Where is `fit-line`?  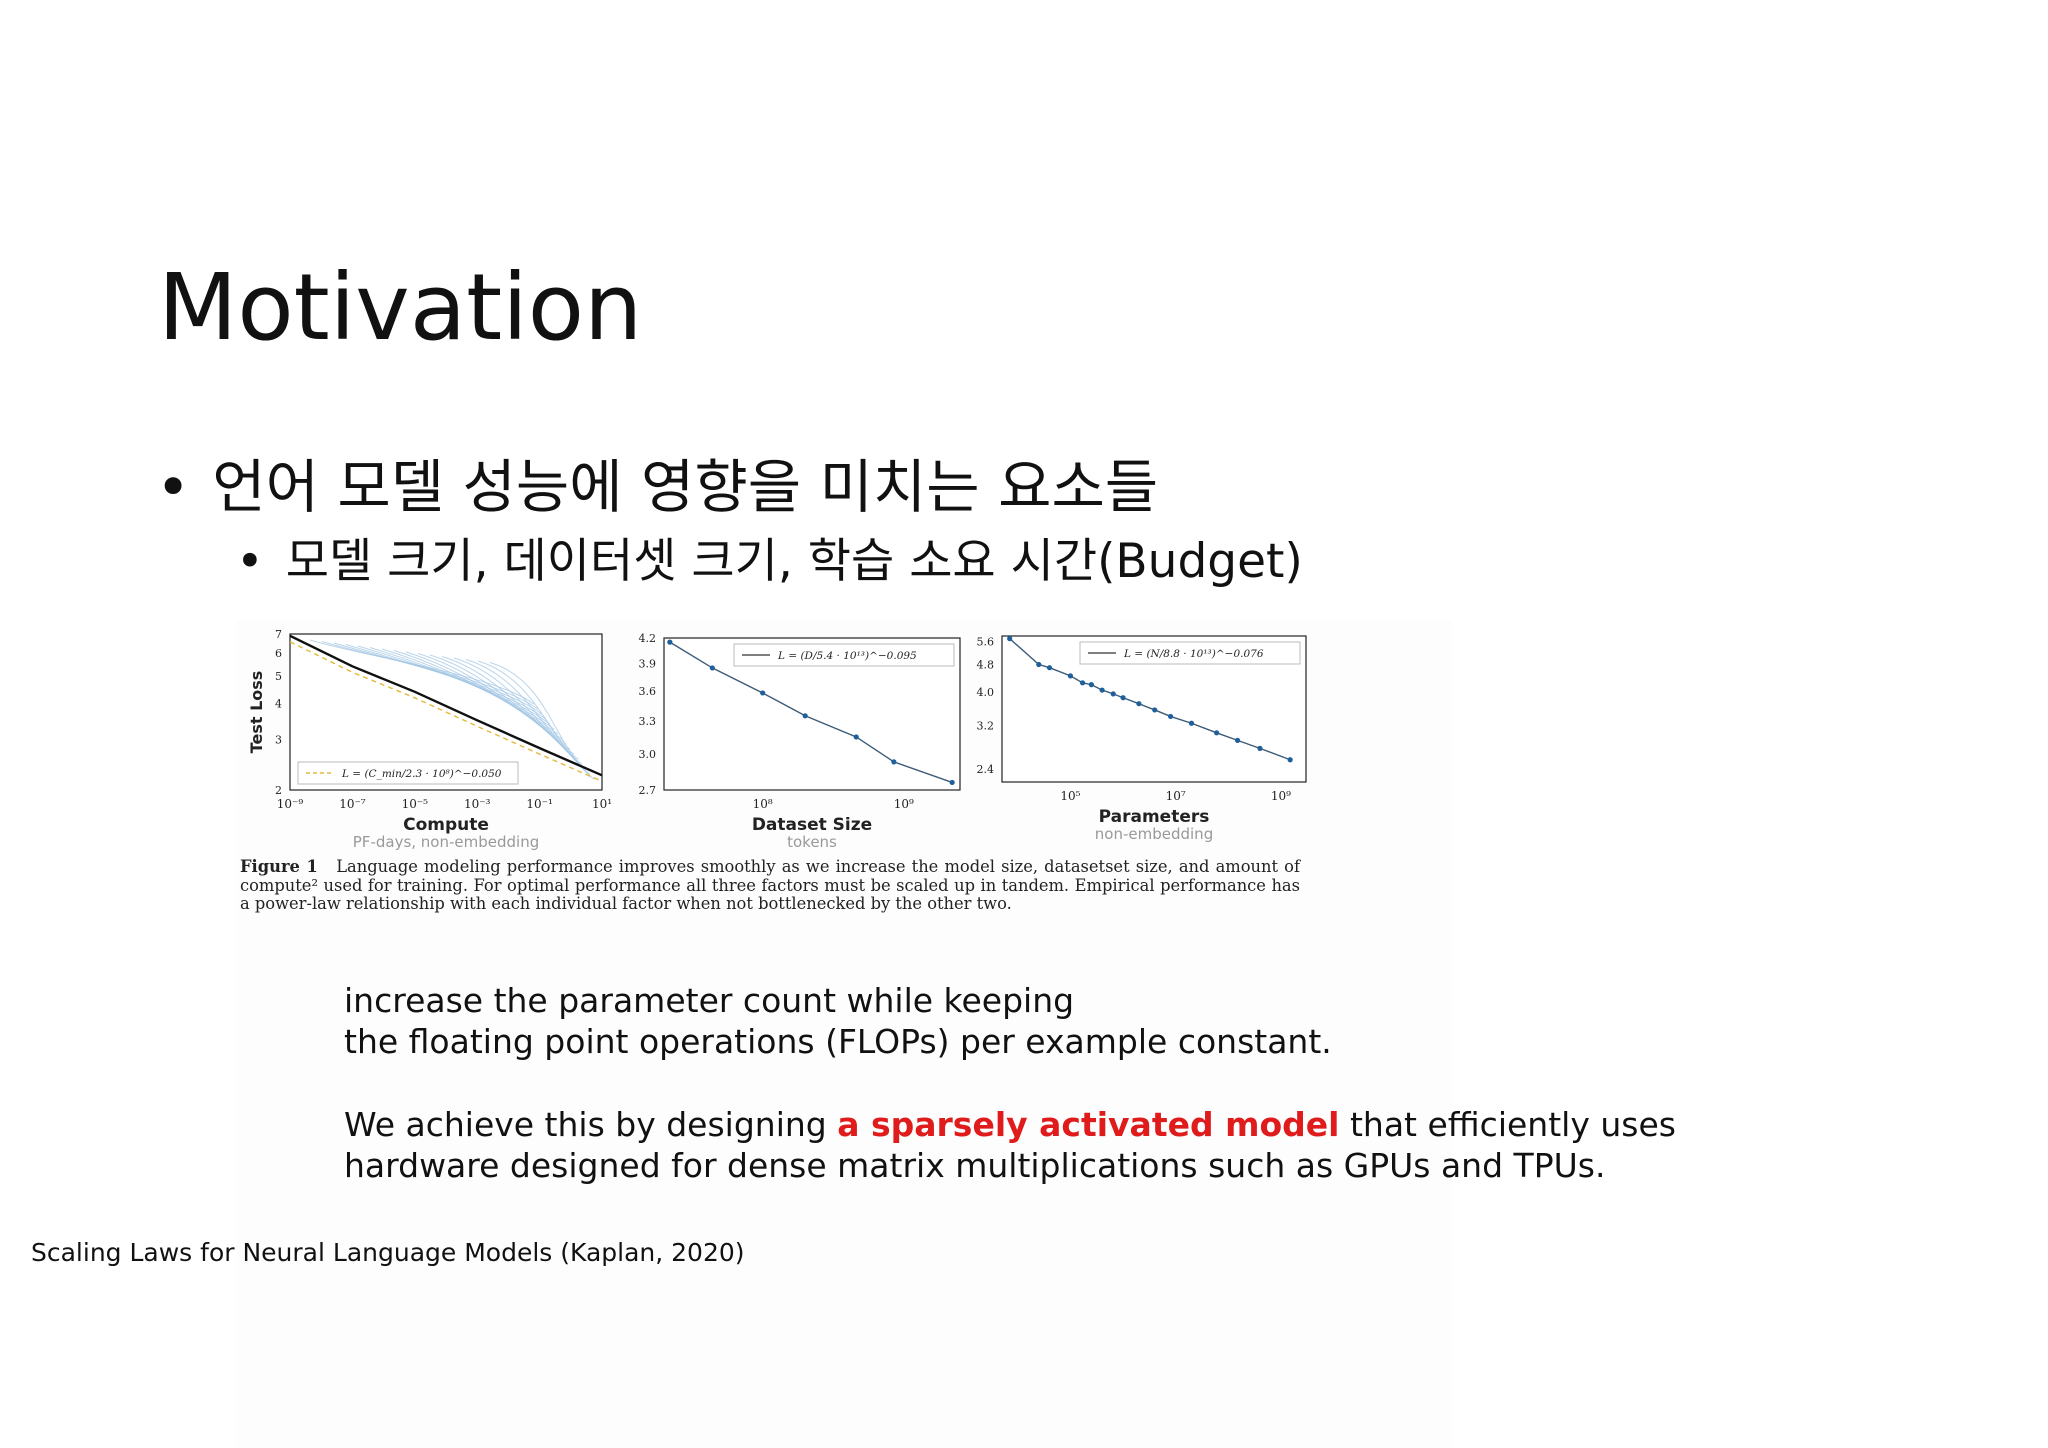
fit-line is located at coordinates (446, 711).